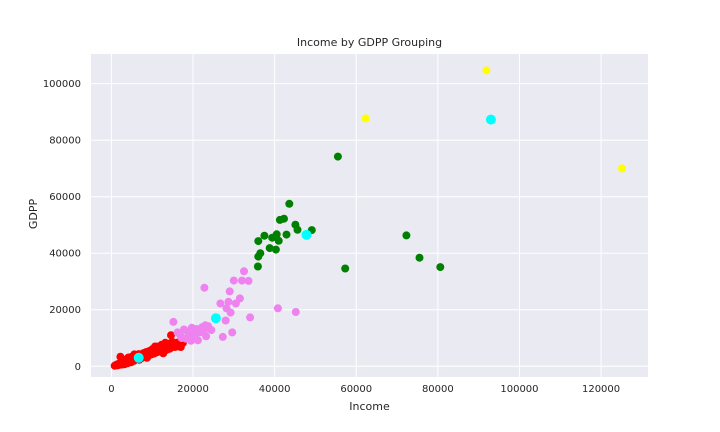 The width and height of the screenshot is (720, 432). I want to click on x-axis-ticks: 0 20000 40000 60000 80000 100000 120000, so click(364, 389).